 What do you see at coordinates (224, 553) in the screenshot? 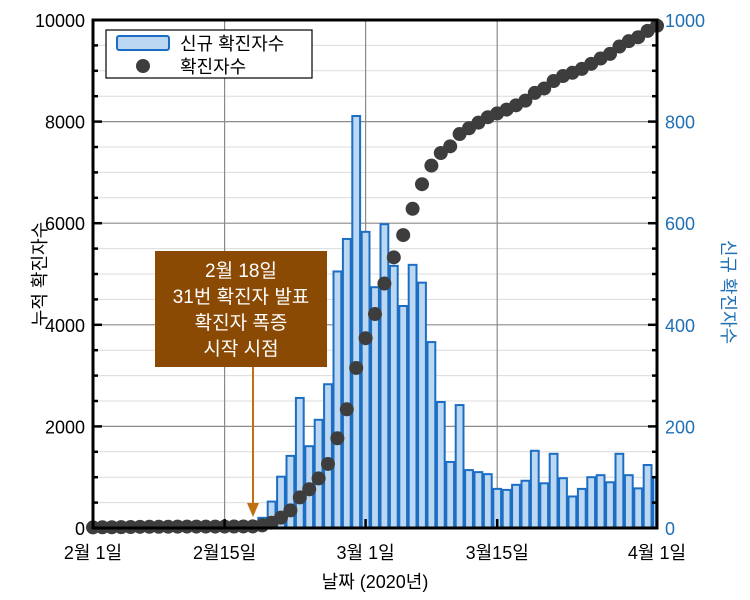
I see `x-tick-label: 2월15일` at bounding box center [224, 553].